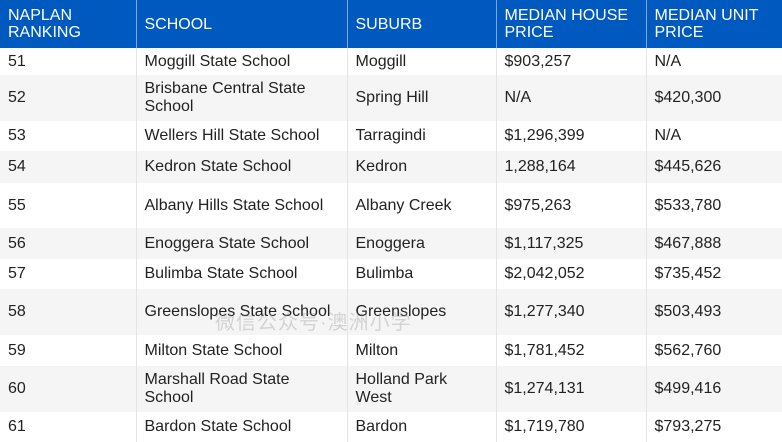  What do you see at coordinates (68, 274) in the screenshot?
I see `ranking-cell: 57` at bounding box center [68, 274].